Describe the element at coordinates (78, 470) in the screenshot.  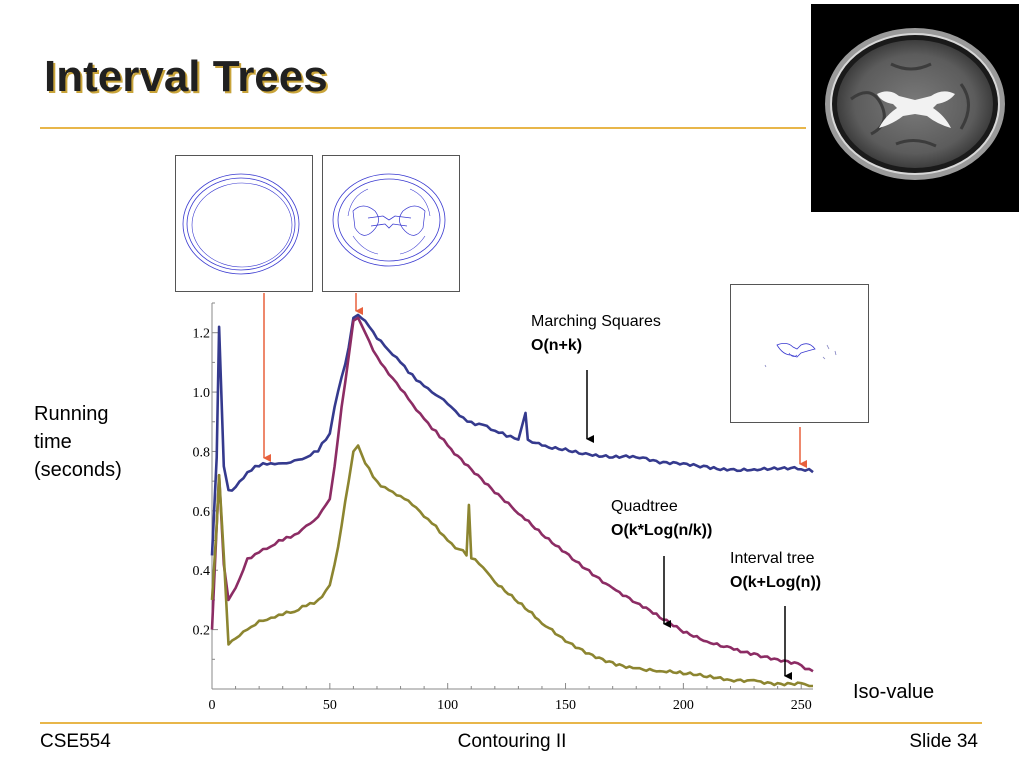
I see `y-axis-label-line-3: (seconds)` at that location.